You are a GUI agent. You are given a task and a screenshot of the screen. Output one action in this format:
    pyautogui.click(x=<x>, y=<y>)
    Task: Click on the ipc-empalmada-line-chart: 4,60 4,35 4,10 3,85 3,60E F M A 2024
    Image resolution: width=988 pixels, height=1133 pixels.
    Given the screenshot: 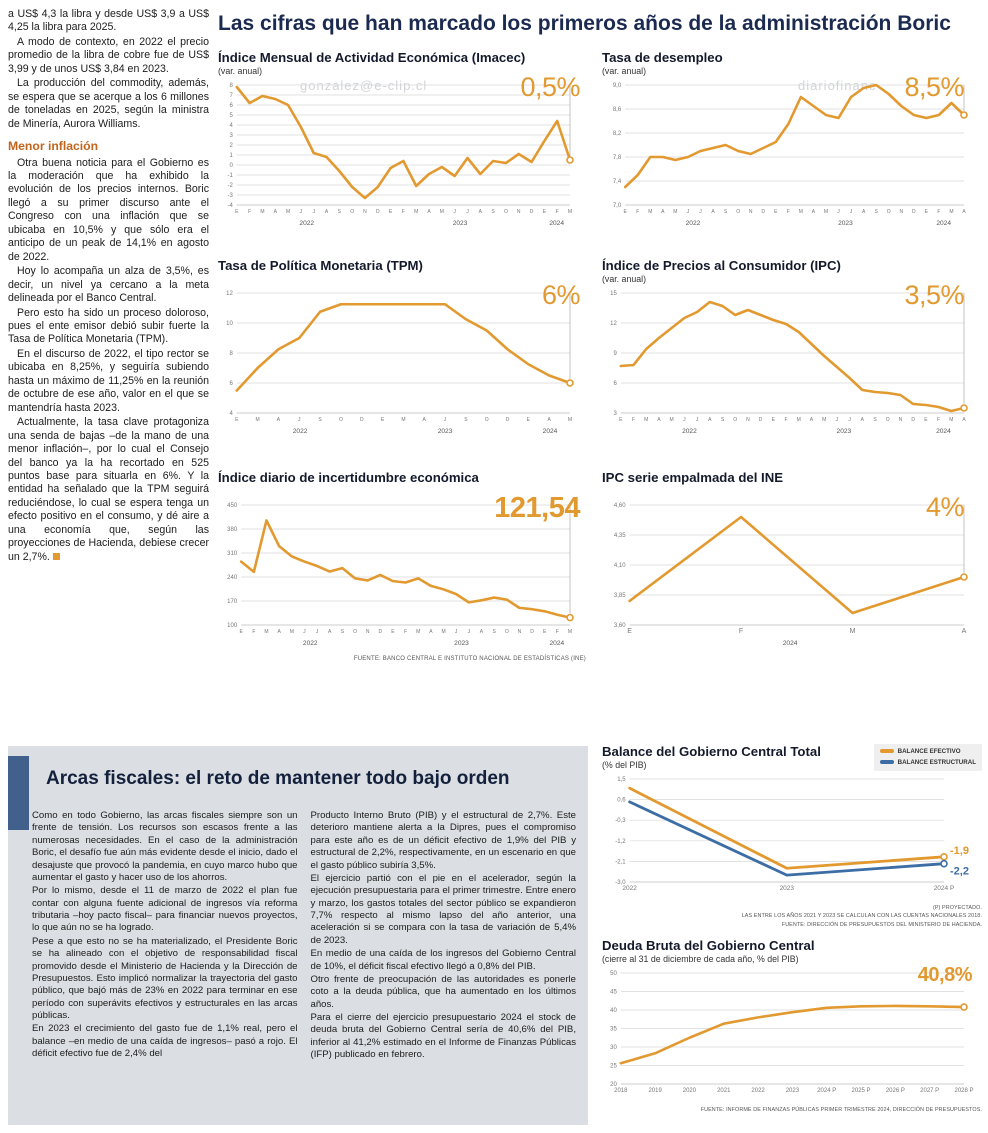 What is the action you would take?
    pyautogui.click(x=791, y=575)
    